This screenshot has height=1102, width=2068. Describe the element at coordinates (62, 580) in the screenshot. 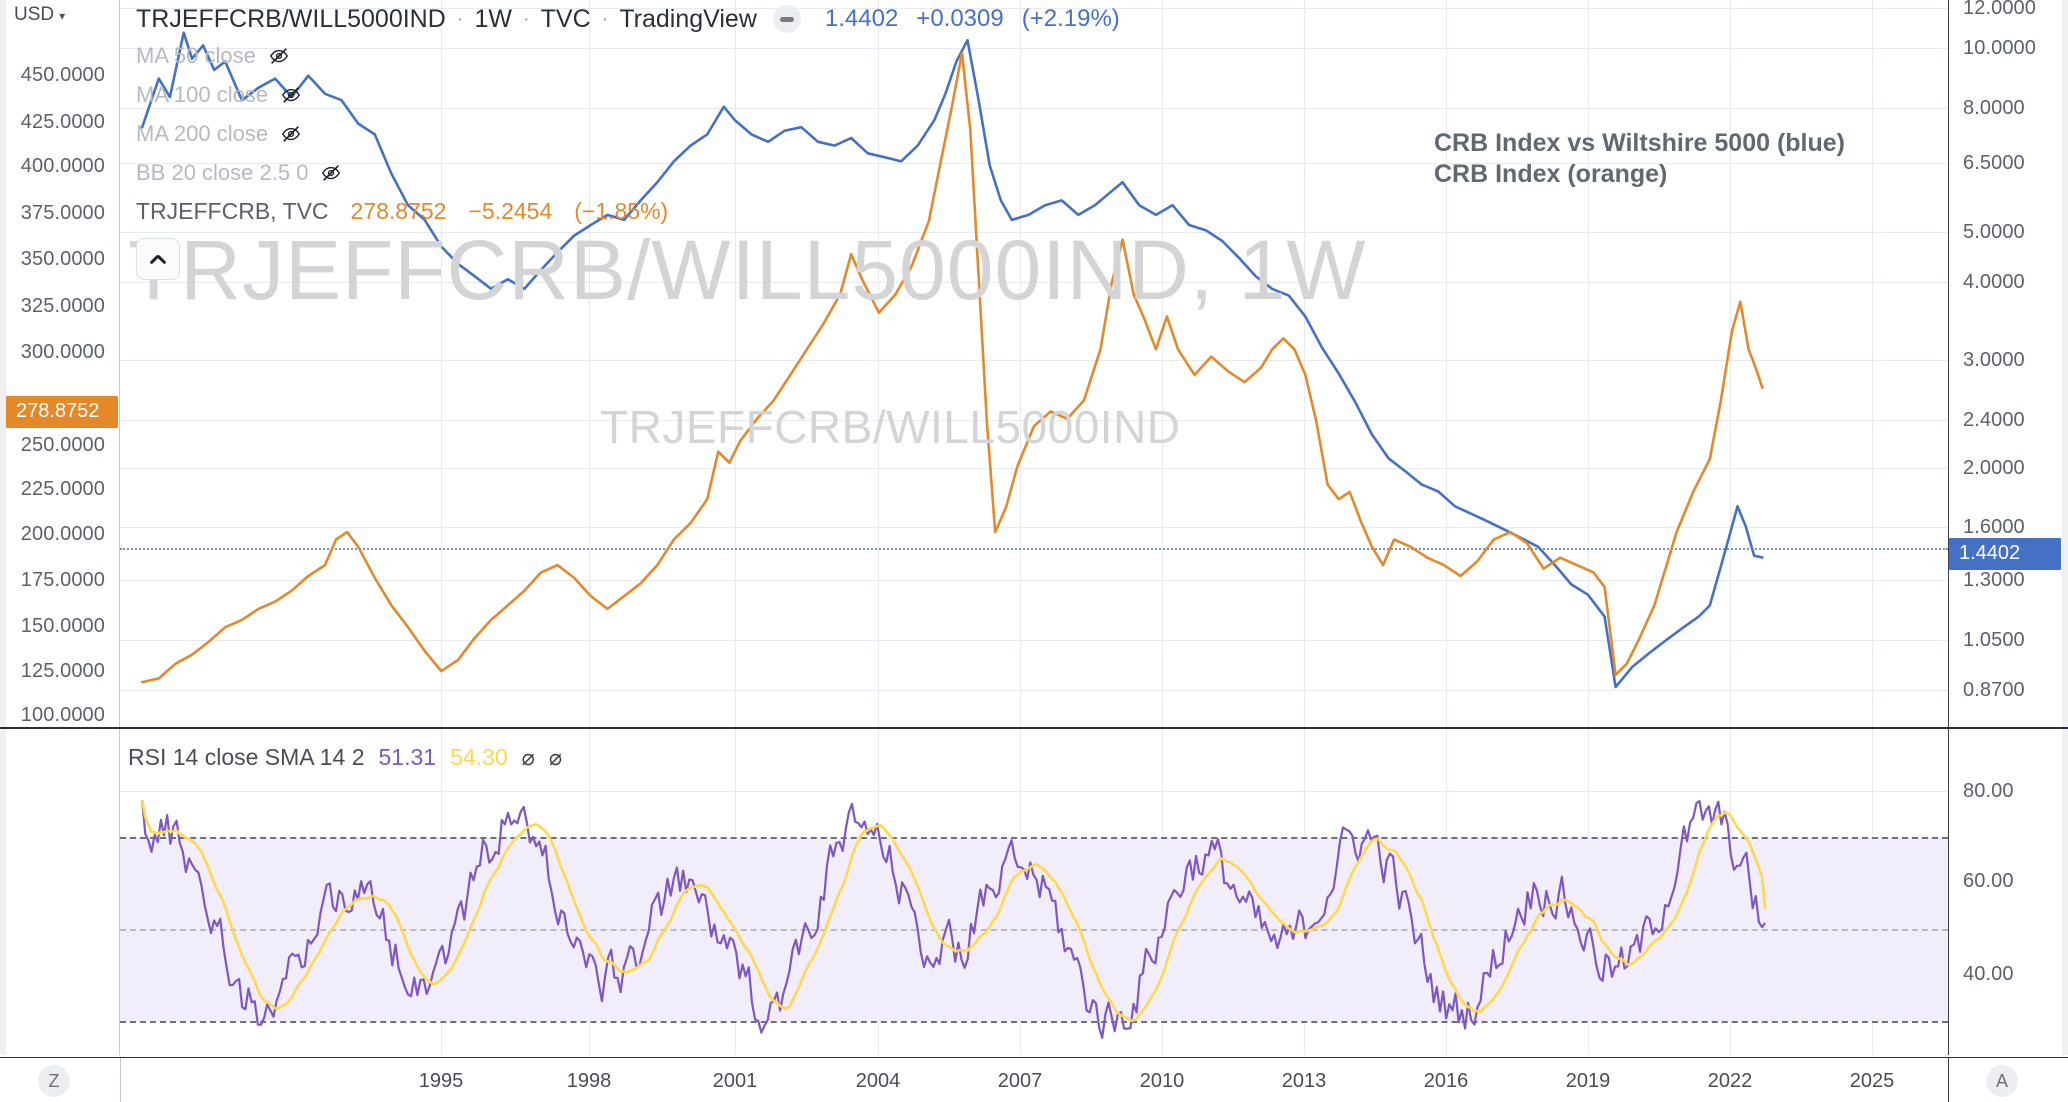

I see `left-axis-tick: 175.0000` at that location.